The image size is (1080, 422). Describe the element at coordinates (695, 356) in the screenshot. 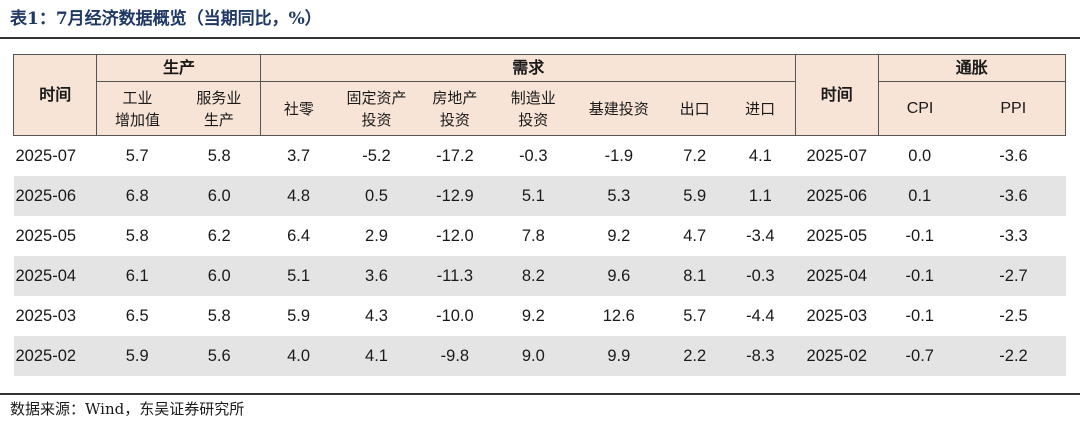

I see `row-value-cell: 2.2` at that location.